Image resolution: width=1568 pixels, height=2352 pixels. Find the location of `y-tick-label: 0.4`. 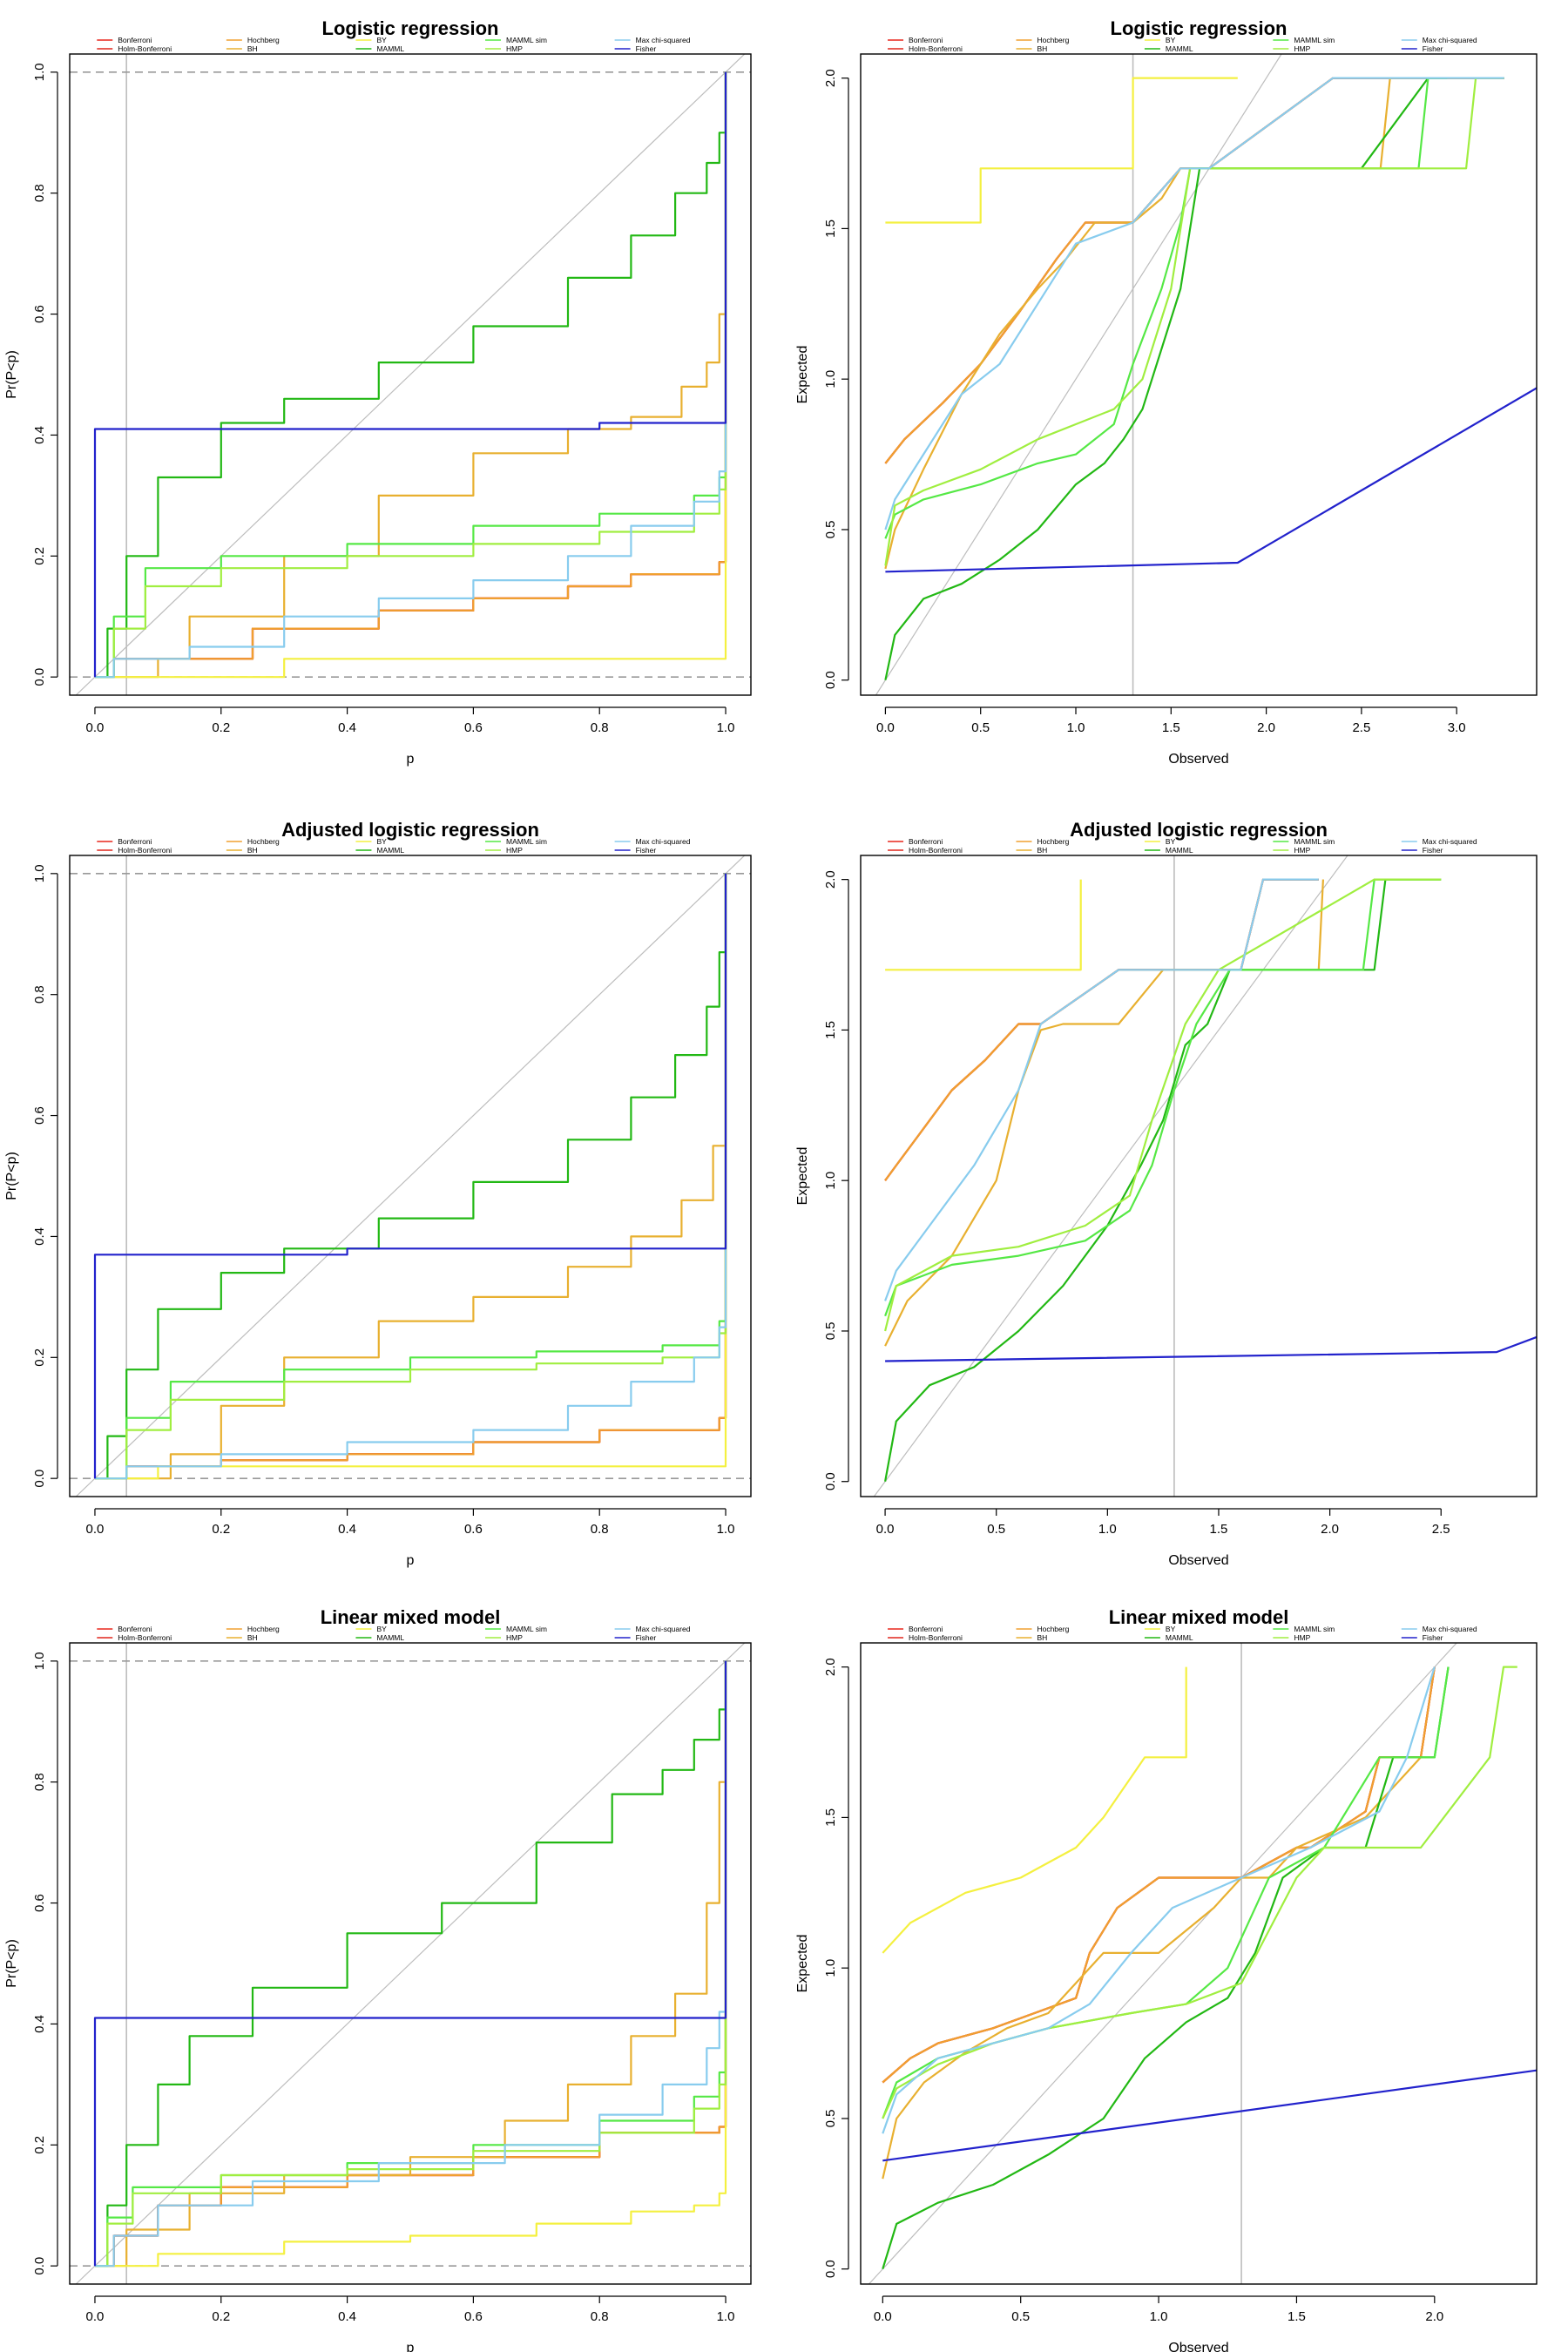

y-tick-label: 0.4 is located at coordinates (40, 2024).